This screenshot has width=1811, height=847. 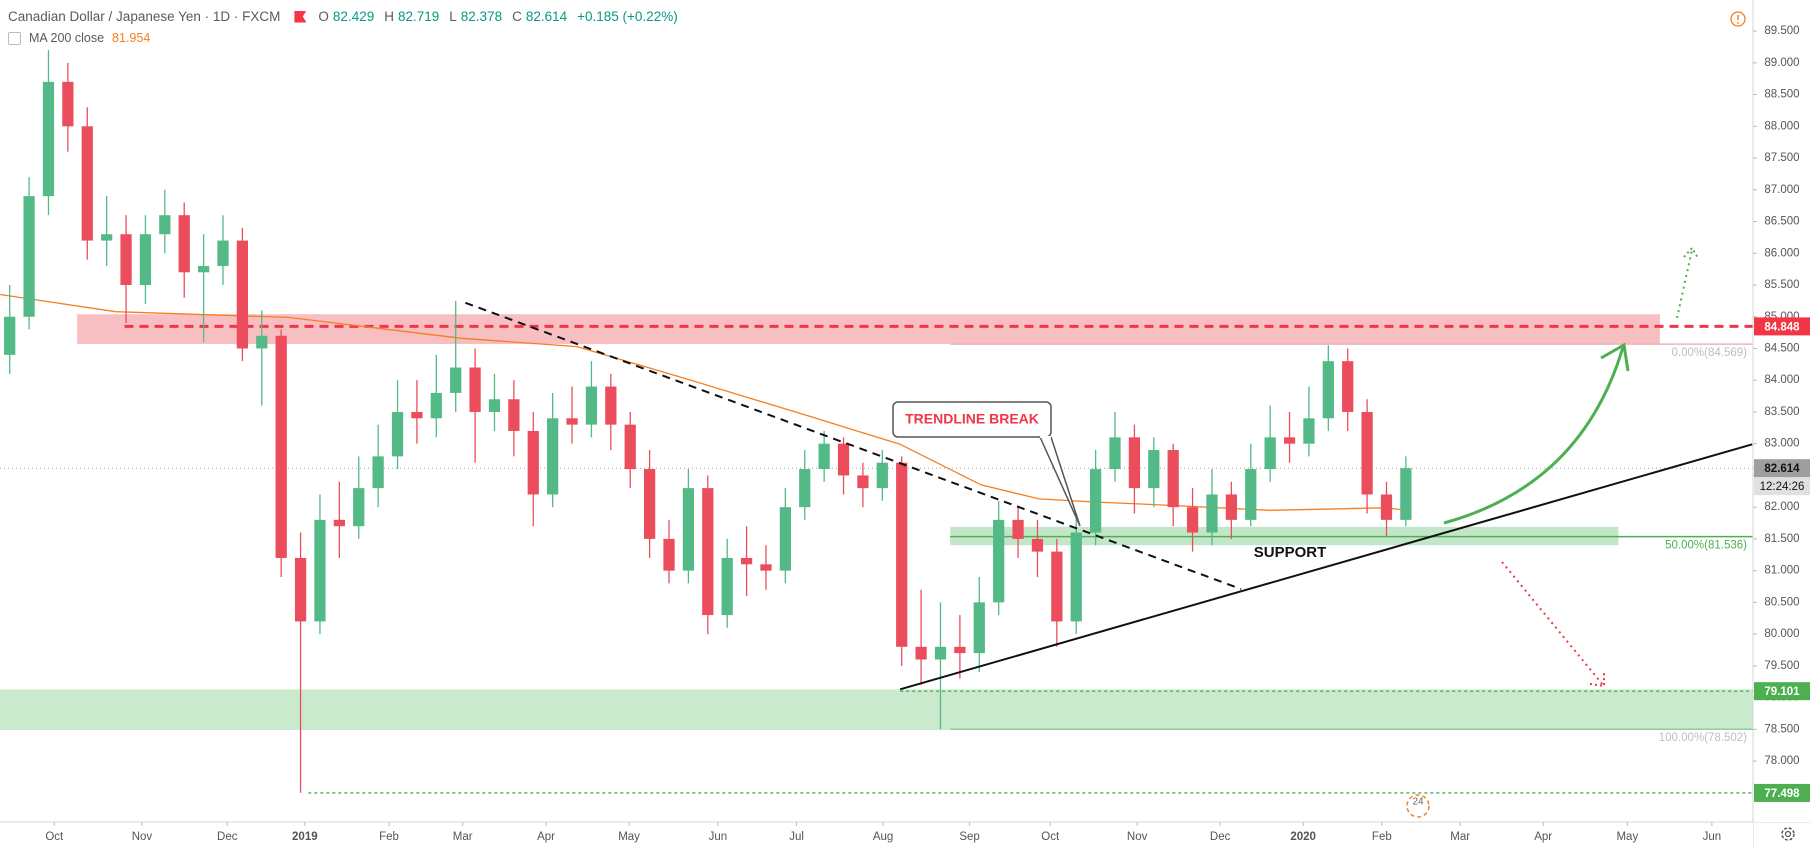 What do you see at coordinates (1781, 634) in the screenshot?
I see `y-tick-label: 80.000` at bounding box center [1781, 634].